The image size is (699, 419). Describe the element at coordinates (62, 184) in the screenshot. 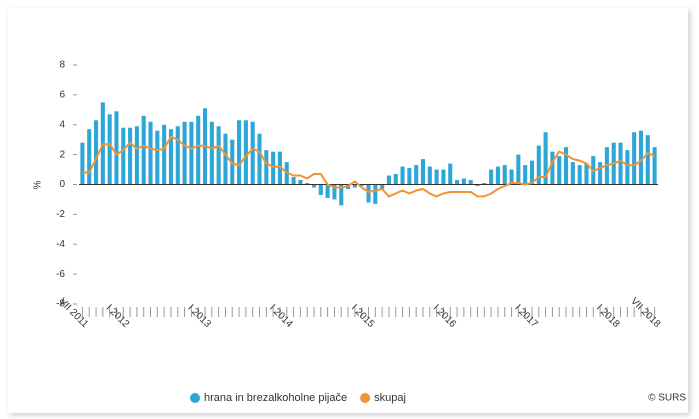

I see `y-tick-label: 0` at that location.